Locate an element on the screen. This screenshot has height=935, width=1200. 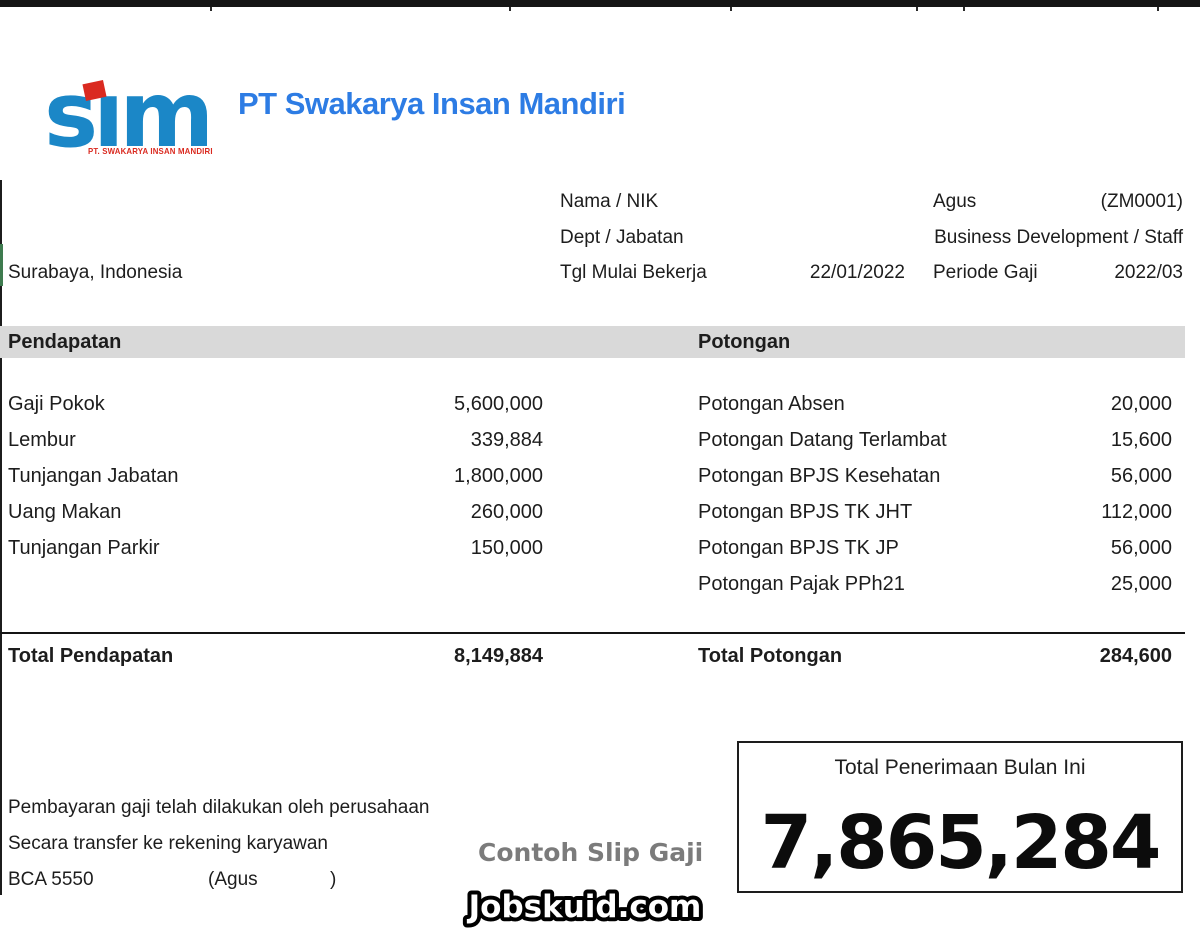
earnings-row: Gaji Pokok 5,600,000 is located at coordinates (275, 404).